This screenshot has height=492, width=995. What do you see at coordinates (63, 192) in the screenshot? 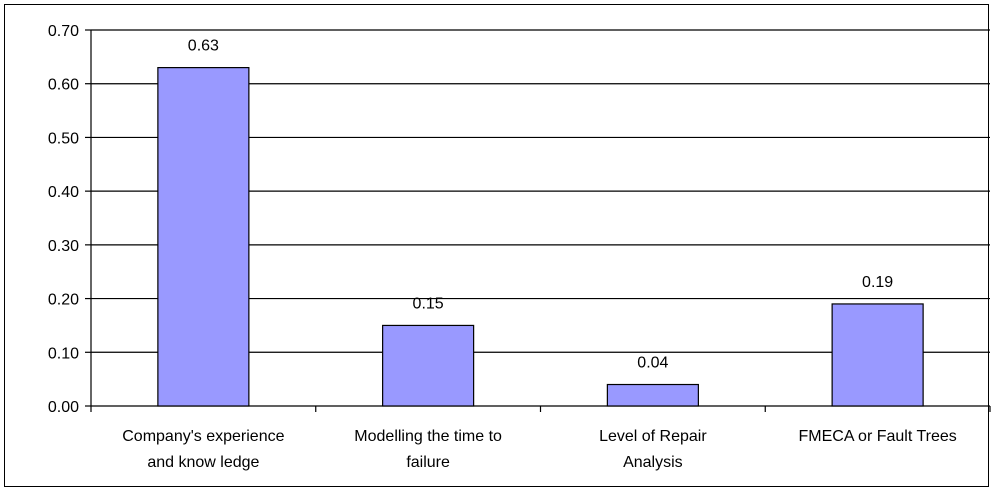
I see `y-tick-label: 0.40` at bounding box center [63, 192].